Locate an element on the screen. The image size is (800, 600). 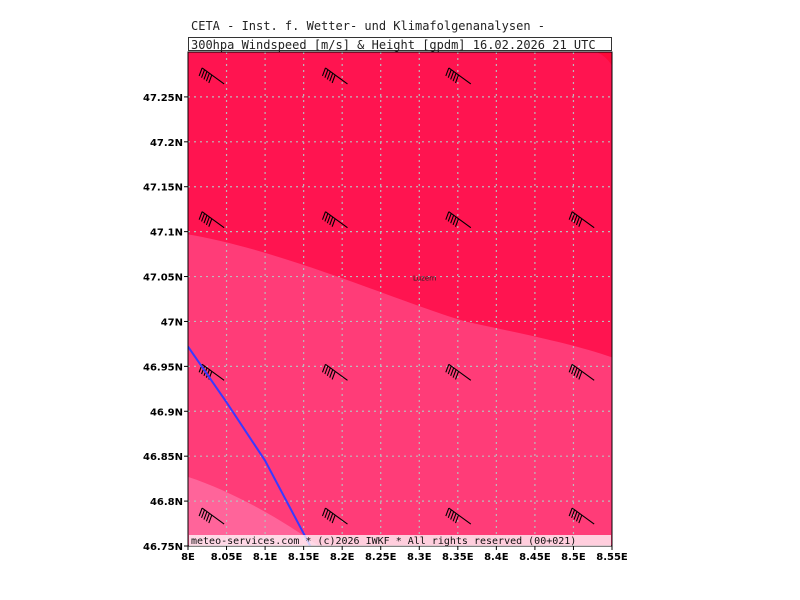
lat-tick-label: 46.8N is located at coordinates (166, 502).